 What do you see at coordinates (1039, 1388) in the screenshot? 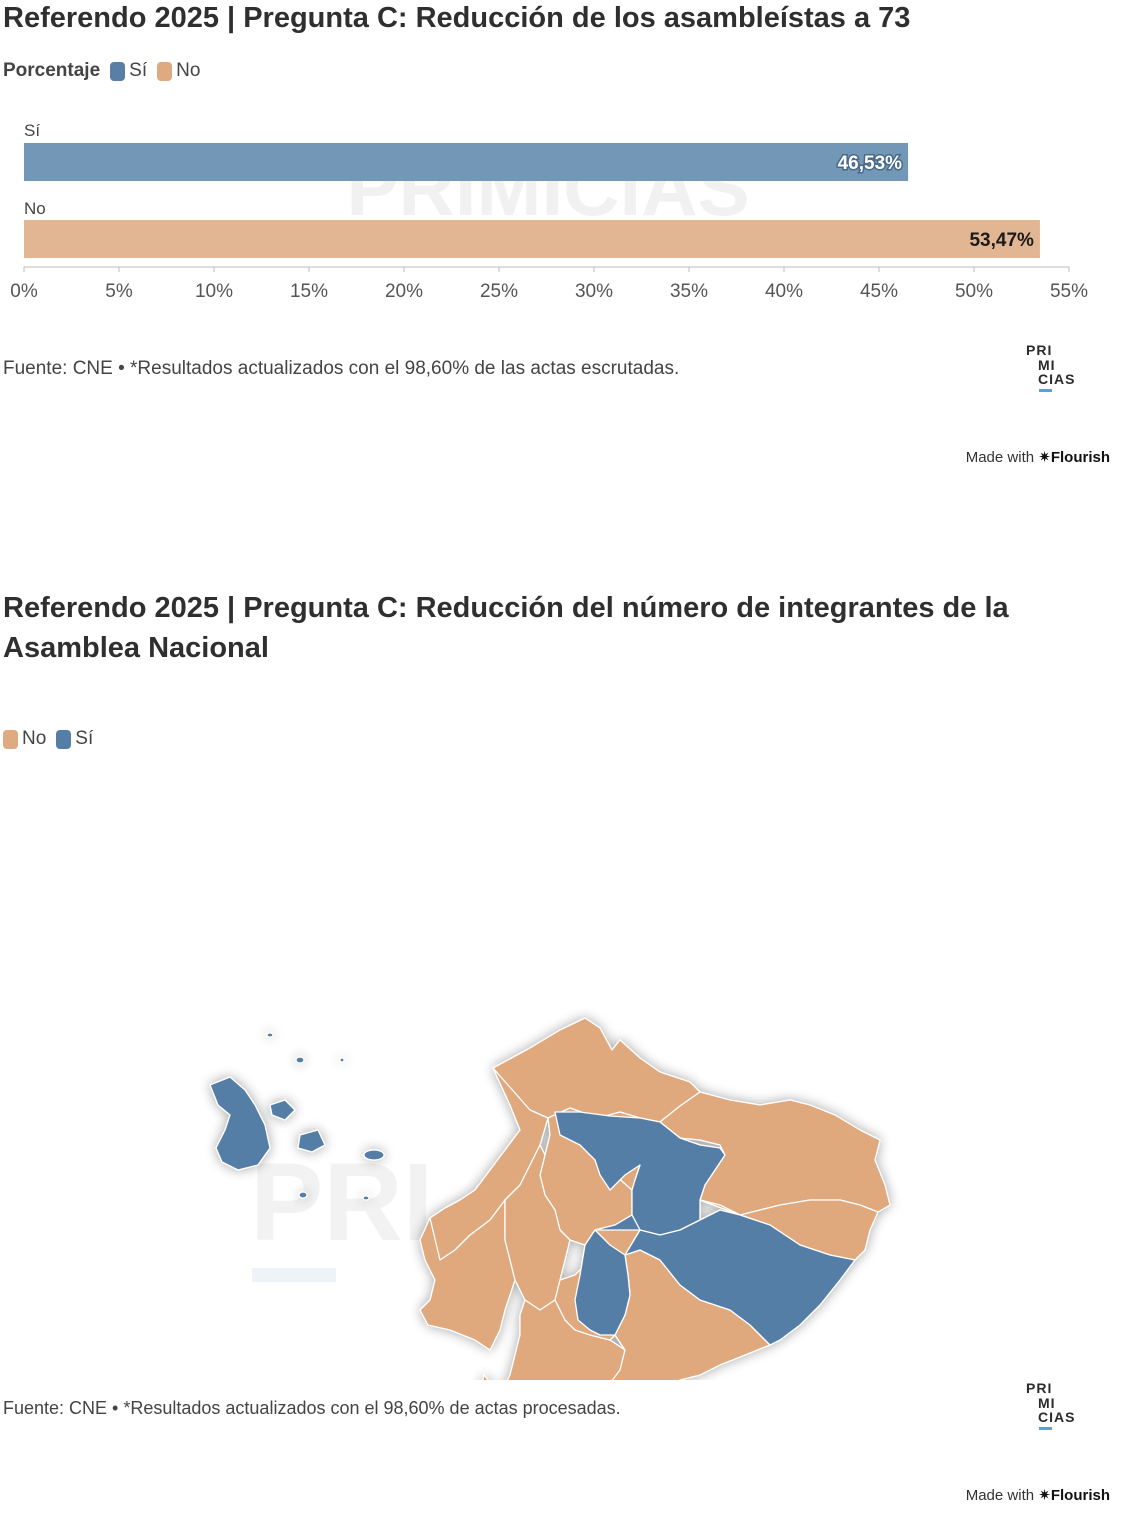
I see `map-logo-line-1: PRI` at bounding box center [1039, 1388].